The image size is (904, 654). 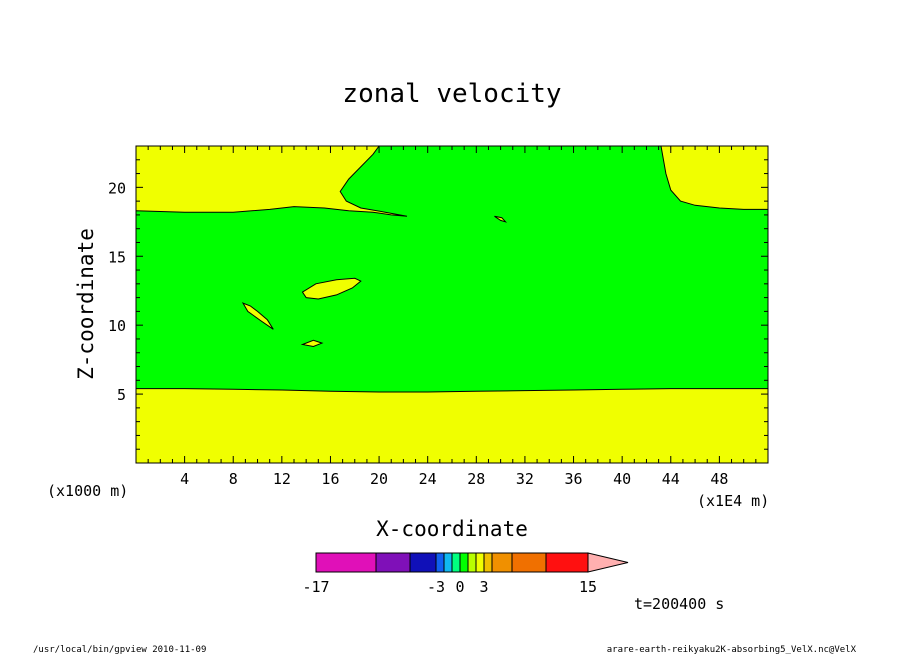 I want to click on chart-title: zonal velocity, so click(x=451, y=94).